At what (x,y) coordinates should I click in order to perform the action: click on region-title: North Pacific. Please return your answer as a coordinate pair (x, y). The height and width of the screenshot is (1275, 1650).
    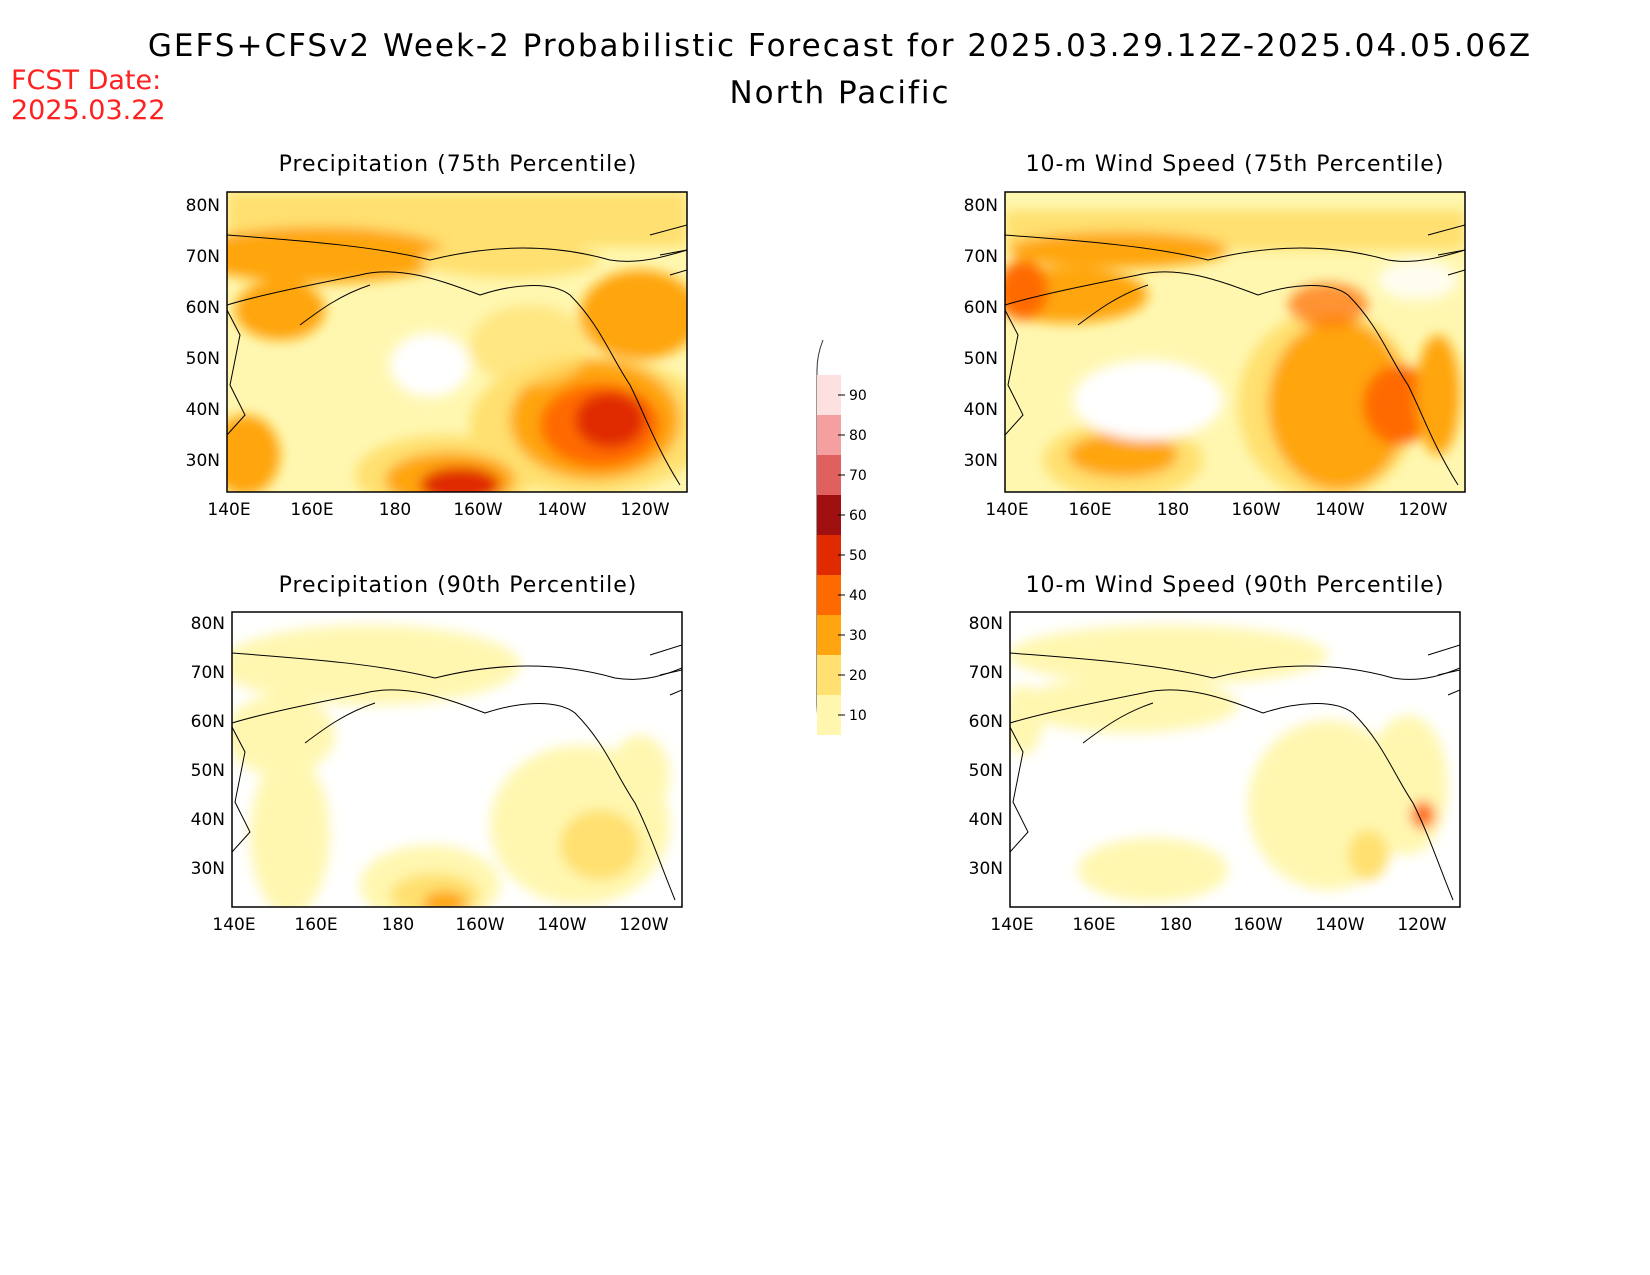
    Looking at the image, I should click on (840, 93).